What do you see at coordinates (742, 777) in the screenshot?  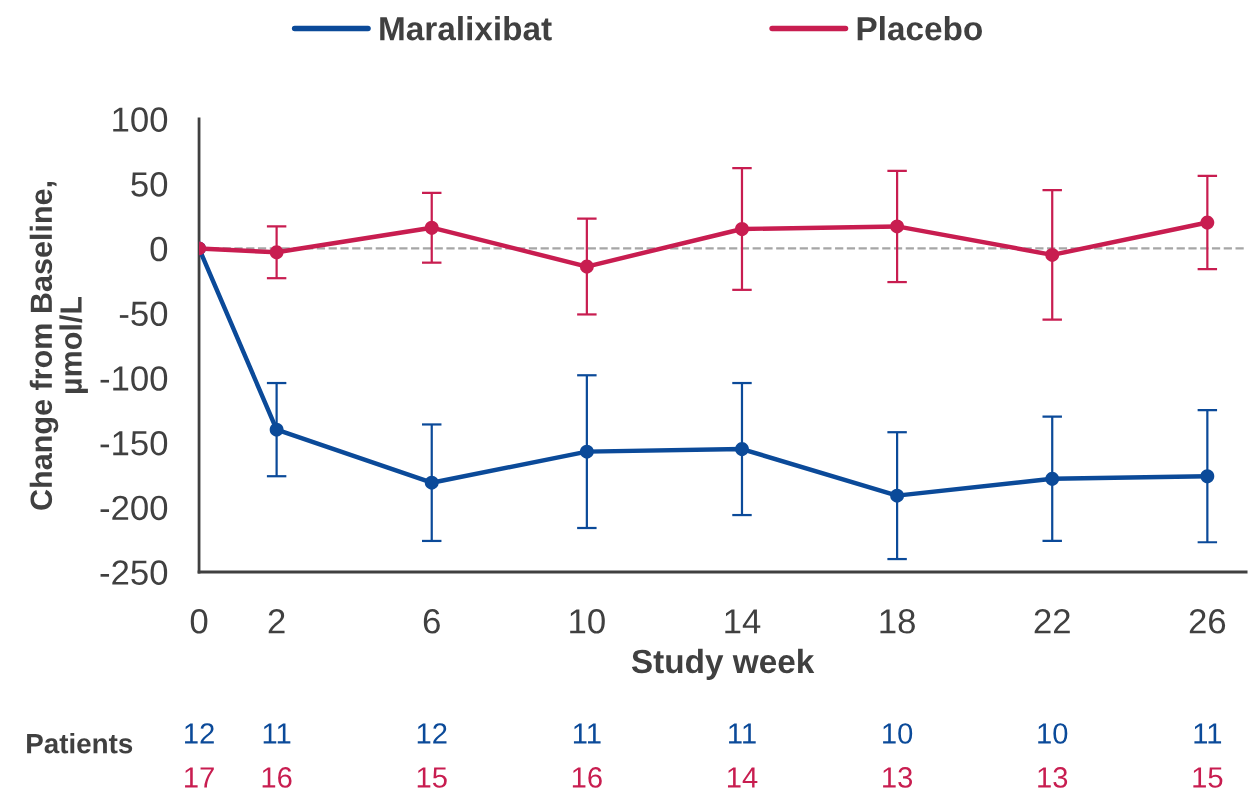 I see `text: 14` at bounding box center [742, 777].